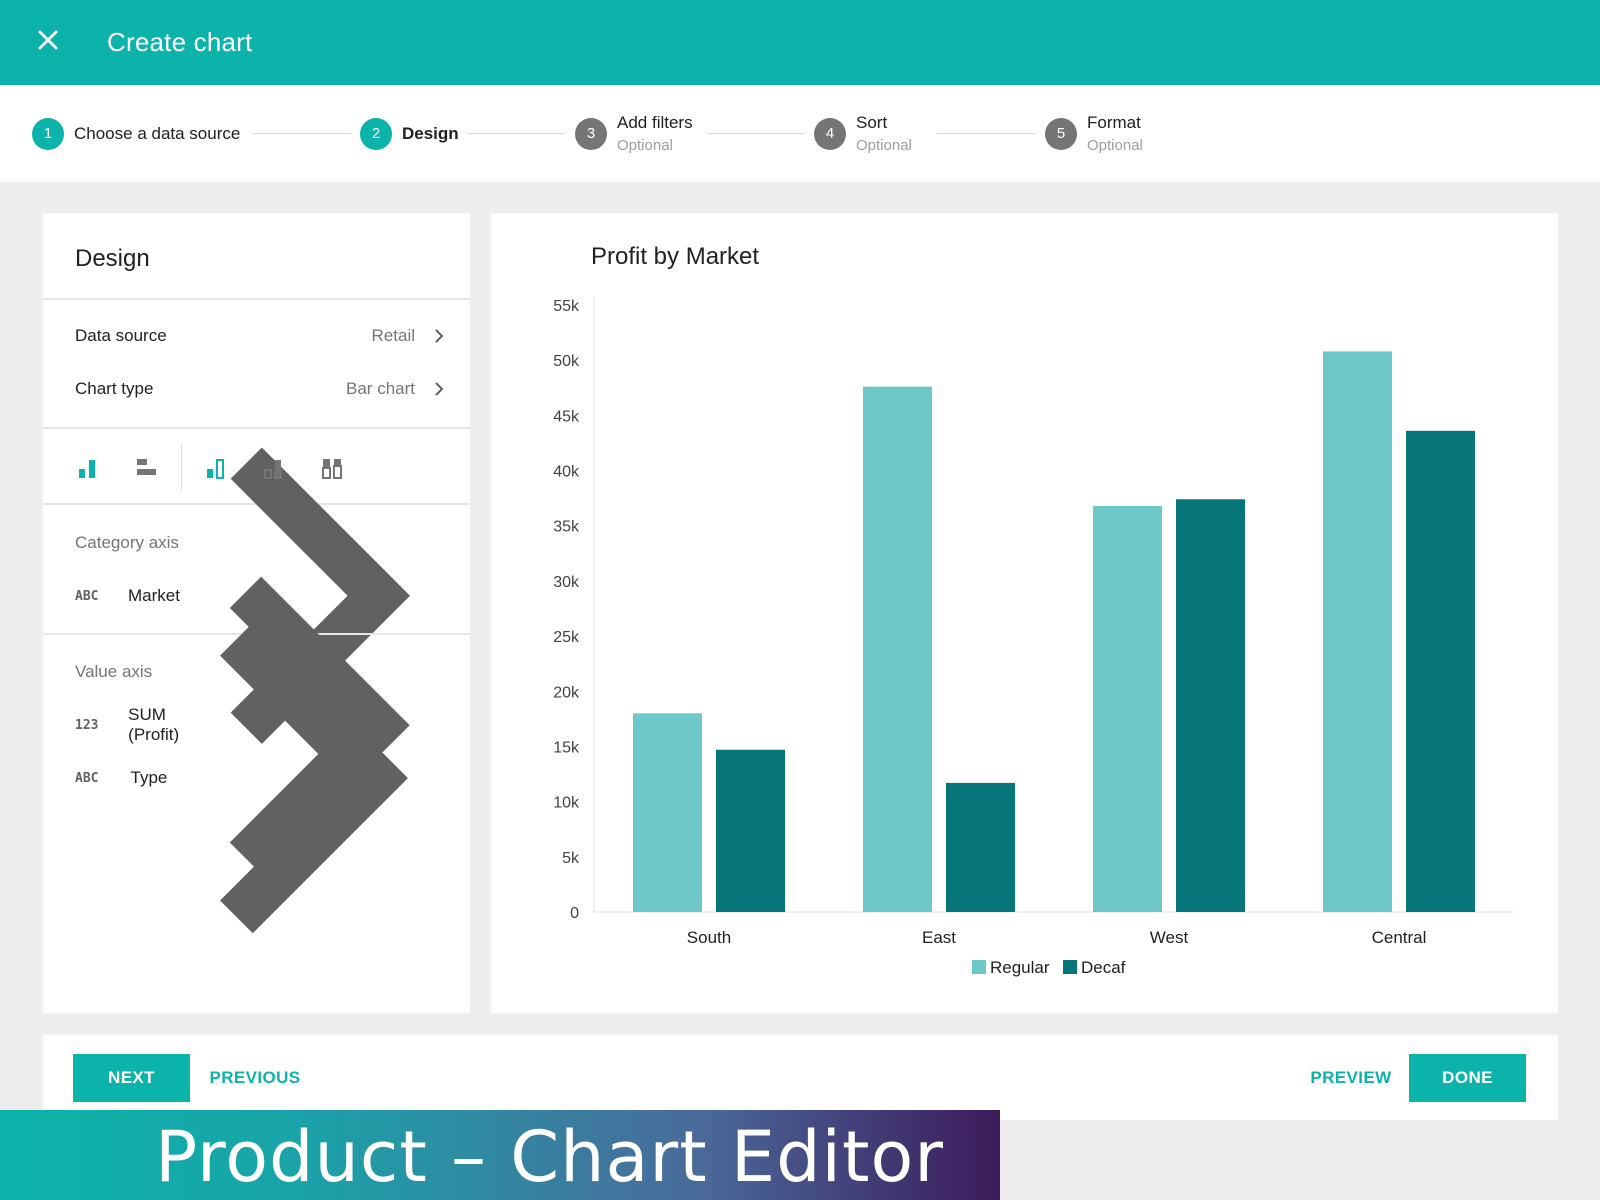  I want to click on bar-decaf-central, so click(1440, 671).